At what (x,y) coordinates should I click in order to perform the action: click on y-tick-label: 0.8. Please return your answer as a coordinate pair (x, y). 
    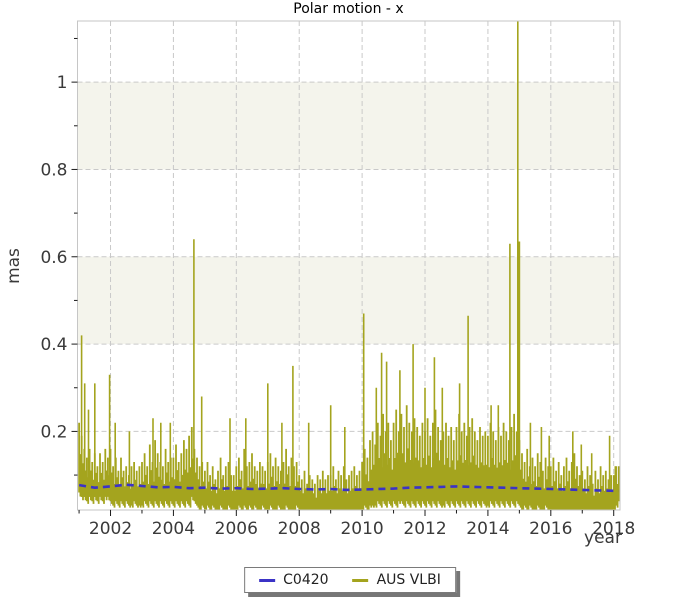
    Looking at the image, I should click on (53, 170).